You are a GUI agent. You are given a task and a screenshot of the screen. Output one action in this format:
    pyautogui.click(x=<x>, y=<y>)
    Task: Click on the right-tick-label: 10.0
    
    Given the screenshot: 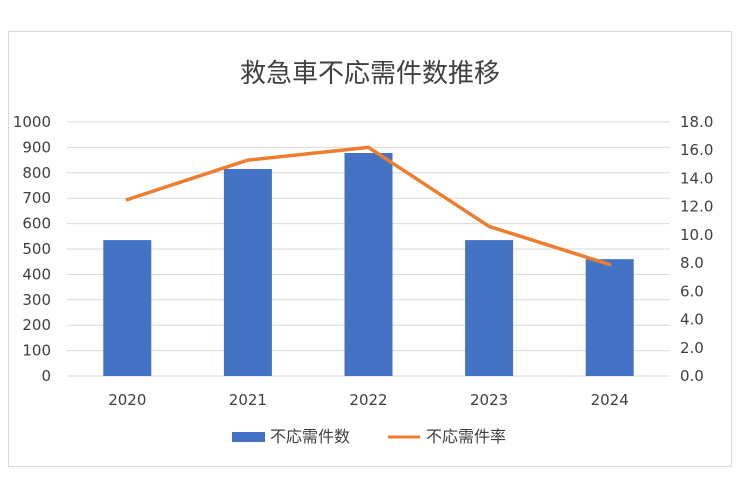 What is the action you would take?
    pyautogui.click(x=696, y=235)
    